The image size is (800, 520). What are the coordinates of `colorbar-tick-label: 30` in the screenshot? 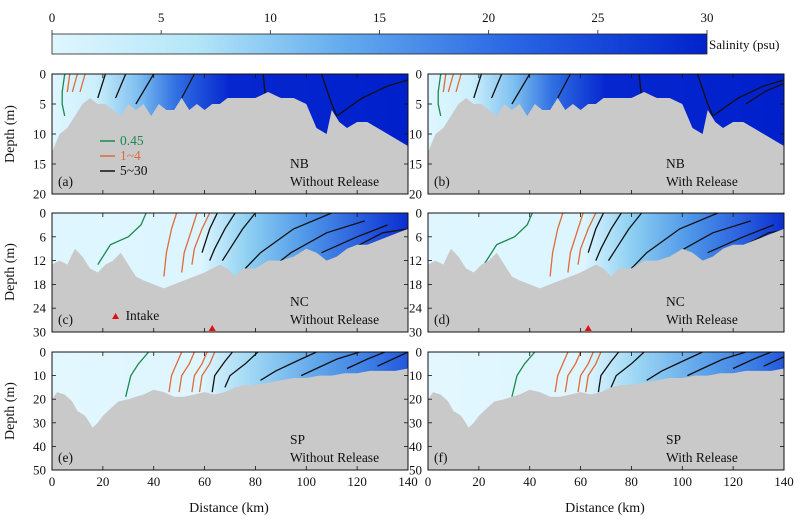 It's located at (707, 17).